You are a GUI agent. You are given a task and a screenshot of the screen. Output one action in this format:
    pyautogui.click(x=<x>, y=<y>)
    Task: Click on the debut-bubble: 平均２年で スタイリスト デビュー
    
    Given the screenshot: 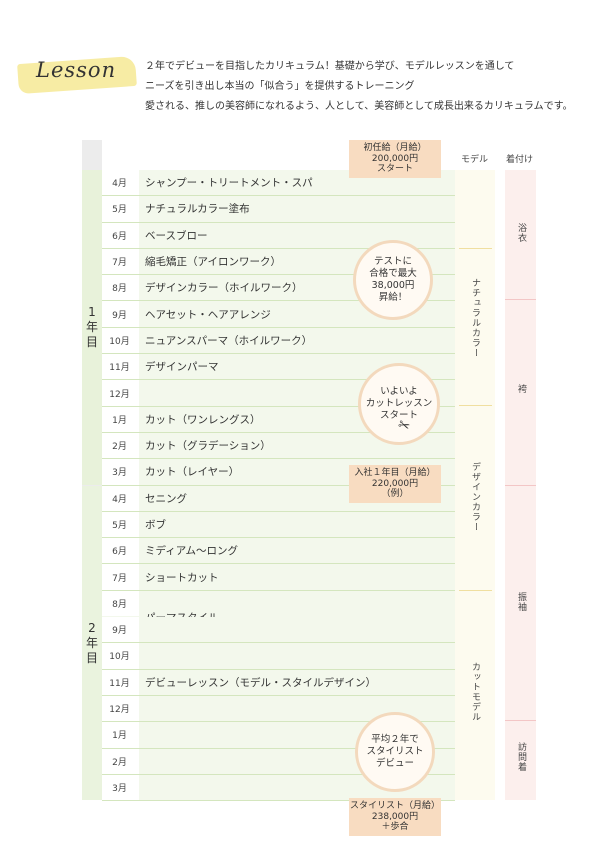 What is the action you would take?
    pyautogui.click(x=395, y=752)
    